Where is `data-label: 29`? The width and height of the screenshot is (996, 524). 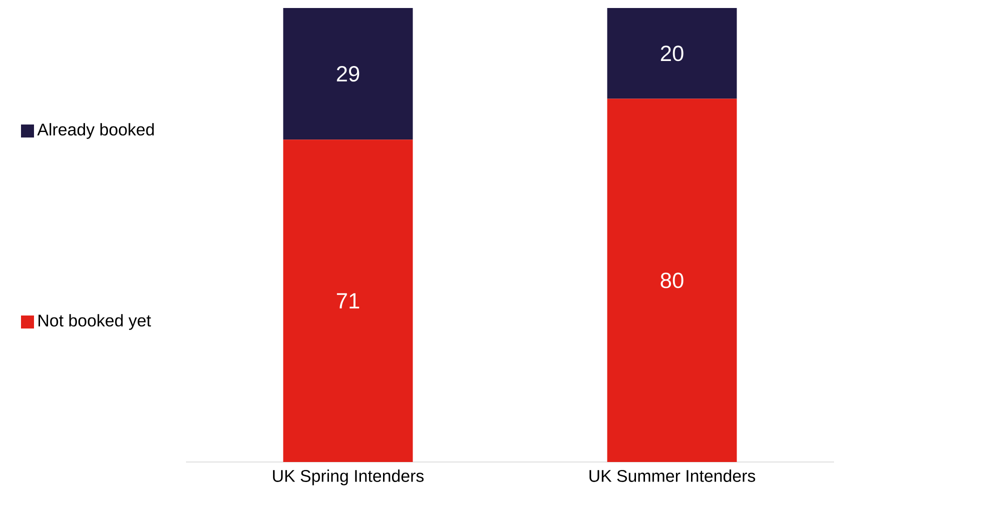 data-label: 29 is located at coordinates (348, 74).